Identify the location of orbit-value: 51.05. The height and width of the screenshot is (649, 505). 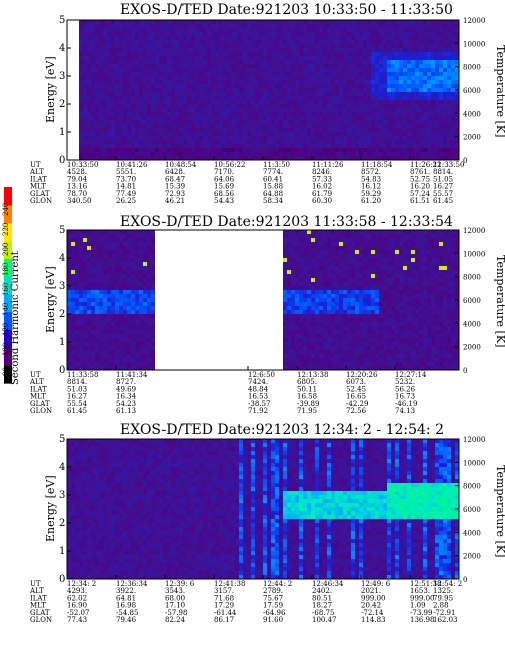
(443, 179).